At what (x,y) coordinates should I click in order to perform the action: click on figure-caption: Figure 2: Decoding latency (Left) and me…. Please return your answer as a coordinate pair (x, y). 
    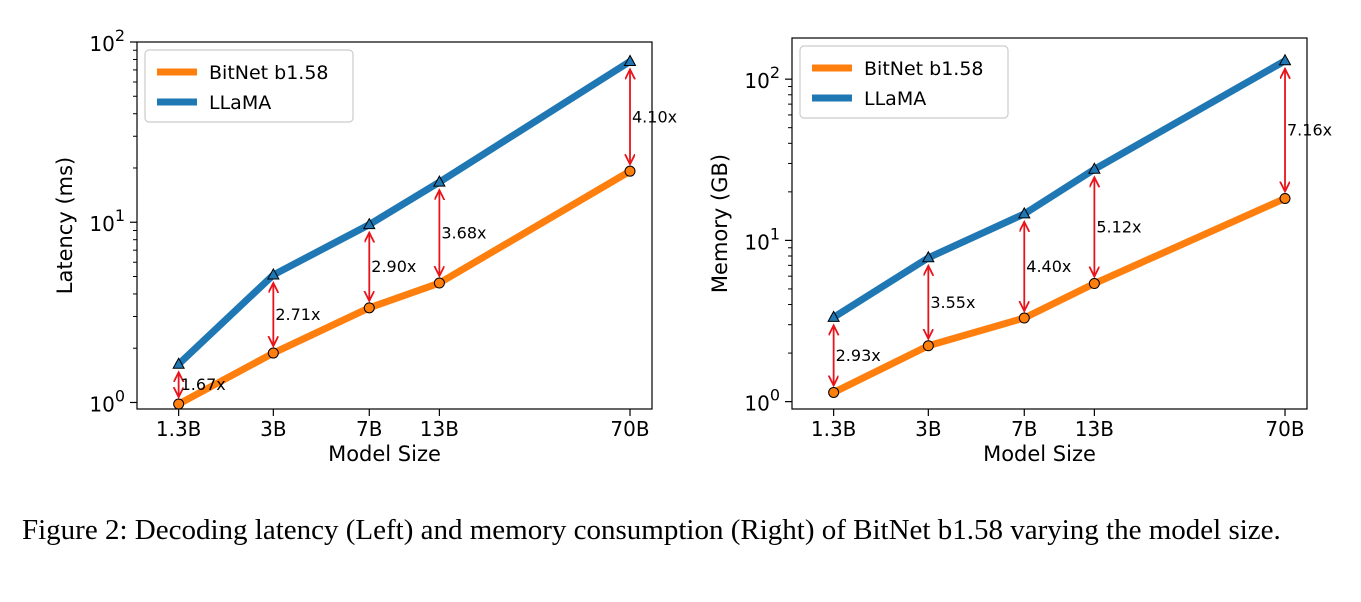
    Looking at the image, I should click on (651, 530).